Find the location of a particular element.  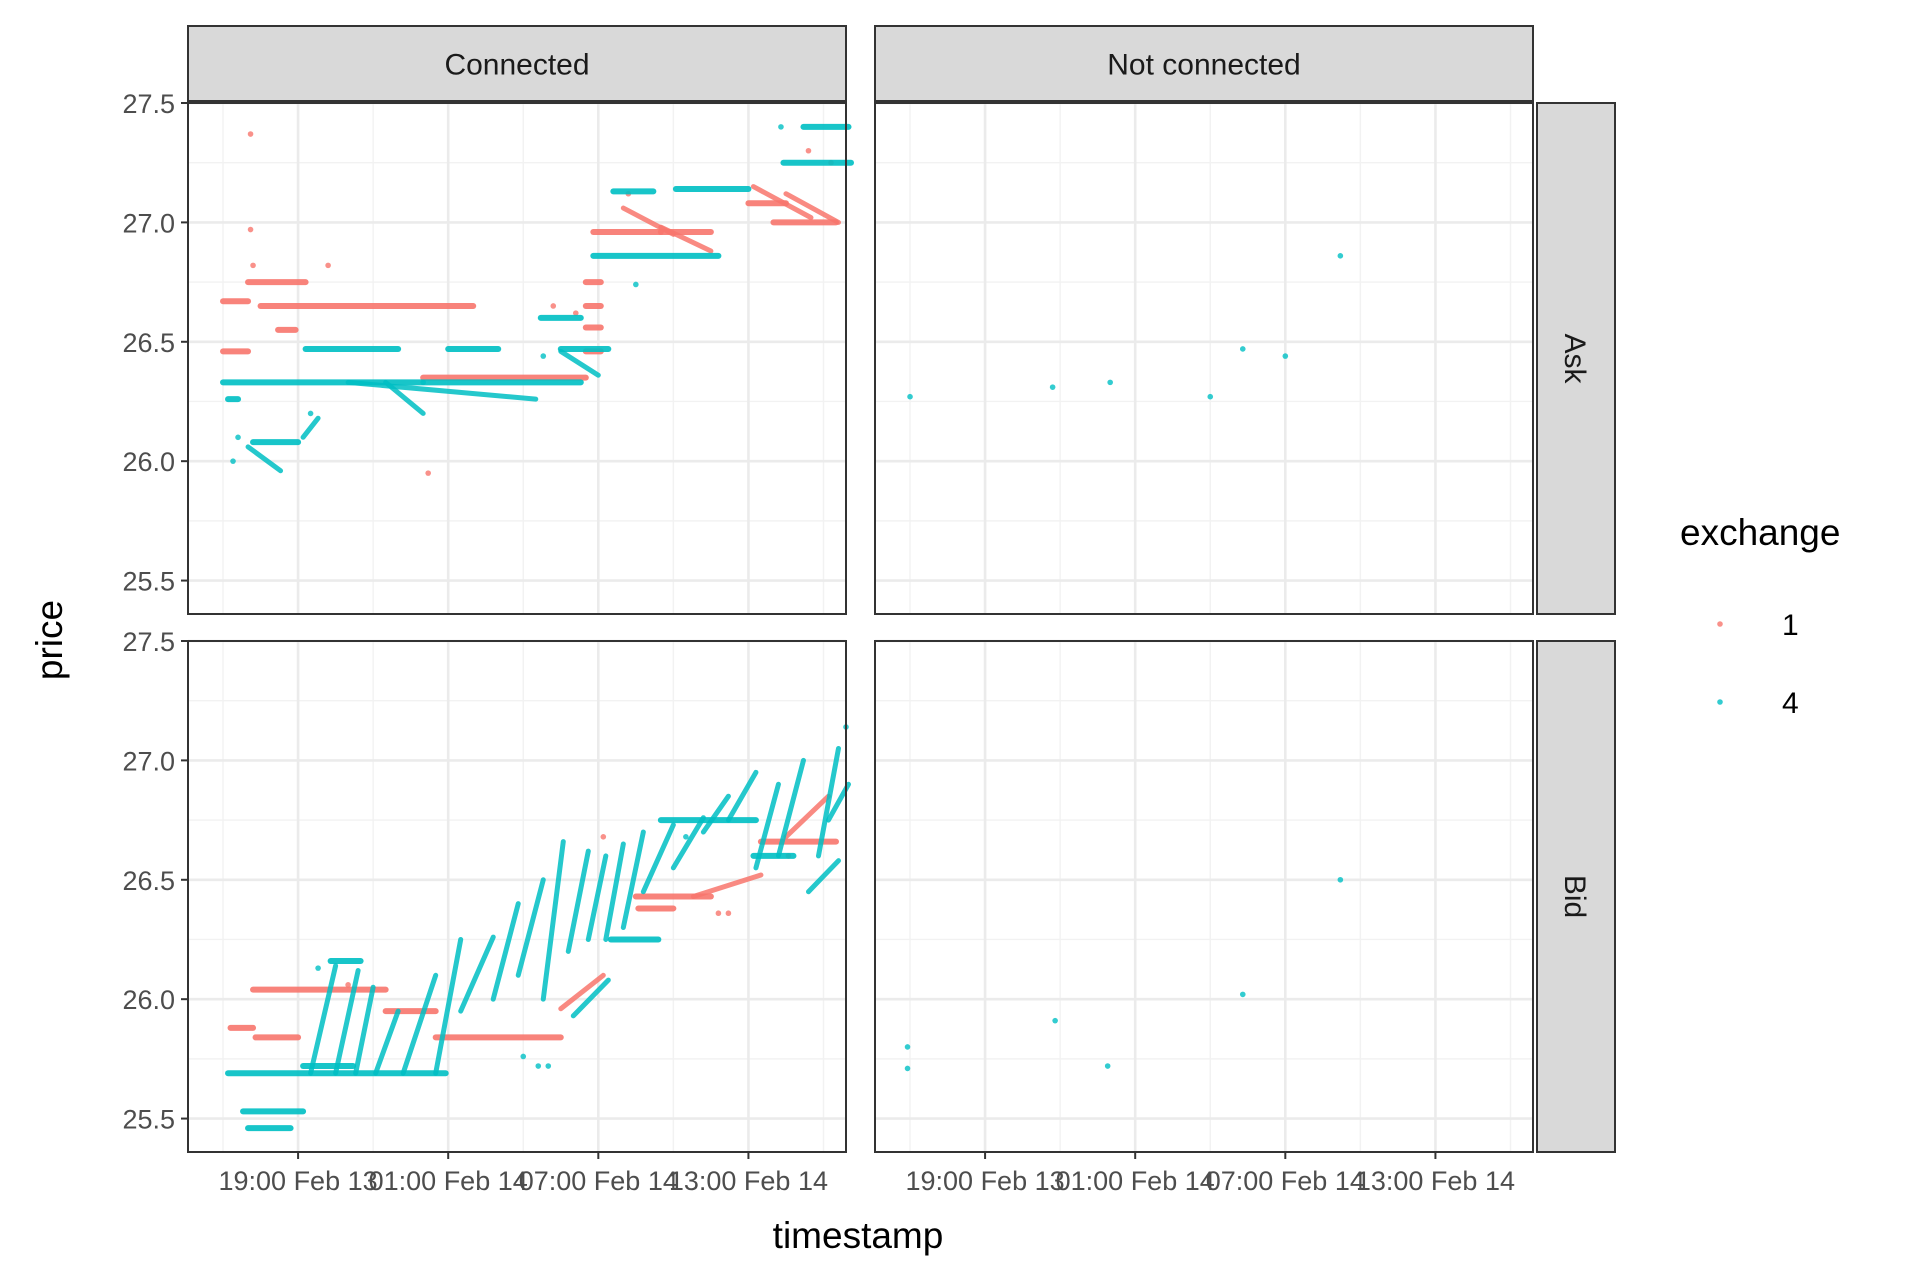

y-tick-label: 25.5 is located at coordinates (148, 582).